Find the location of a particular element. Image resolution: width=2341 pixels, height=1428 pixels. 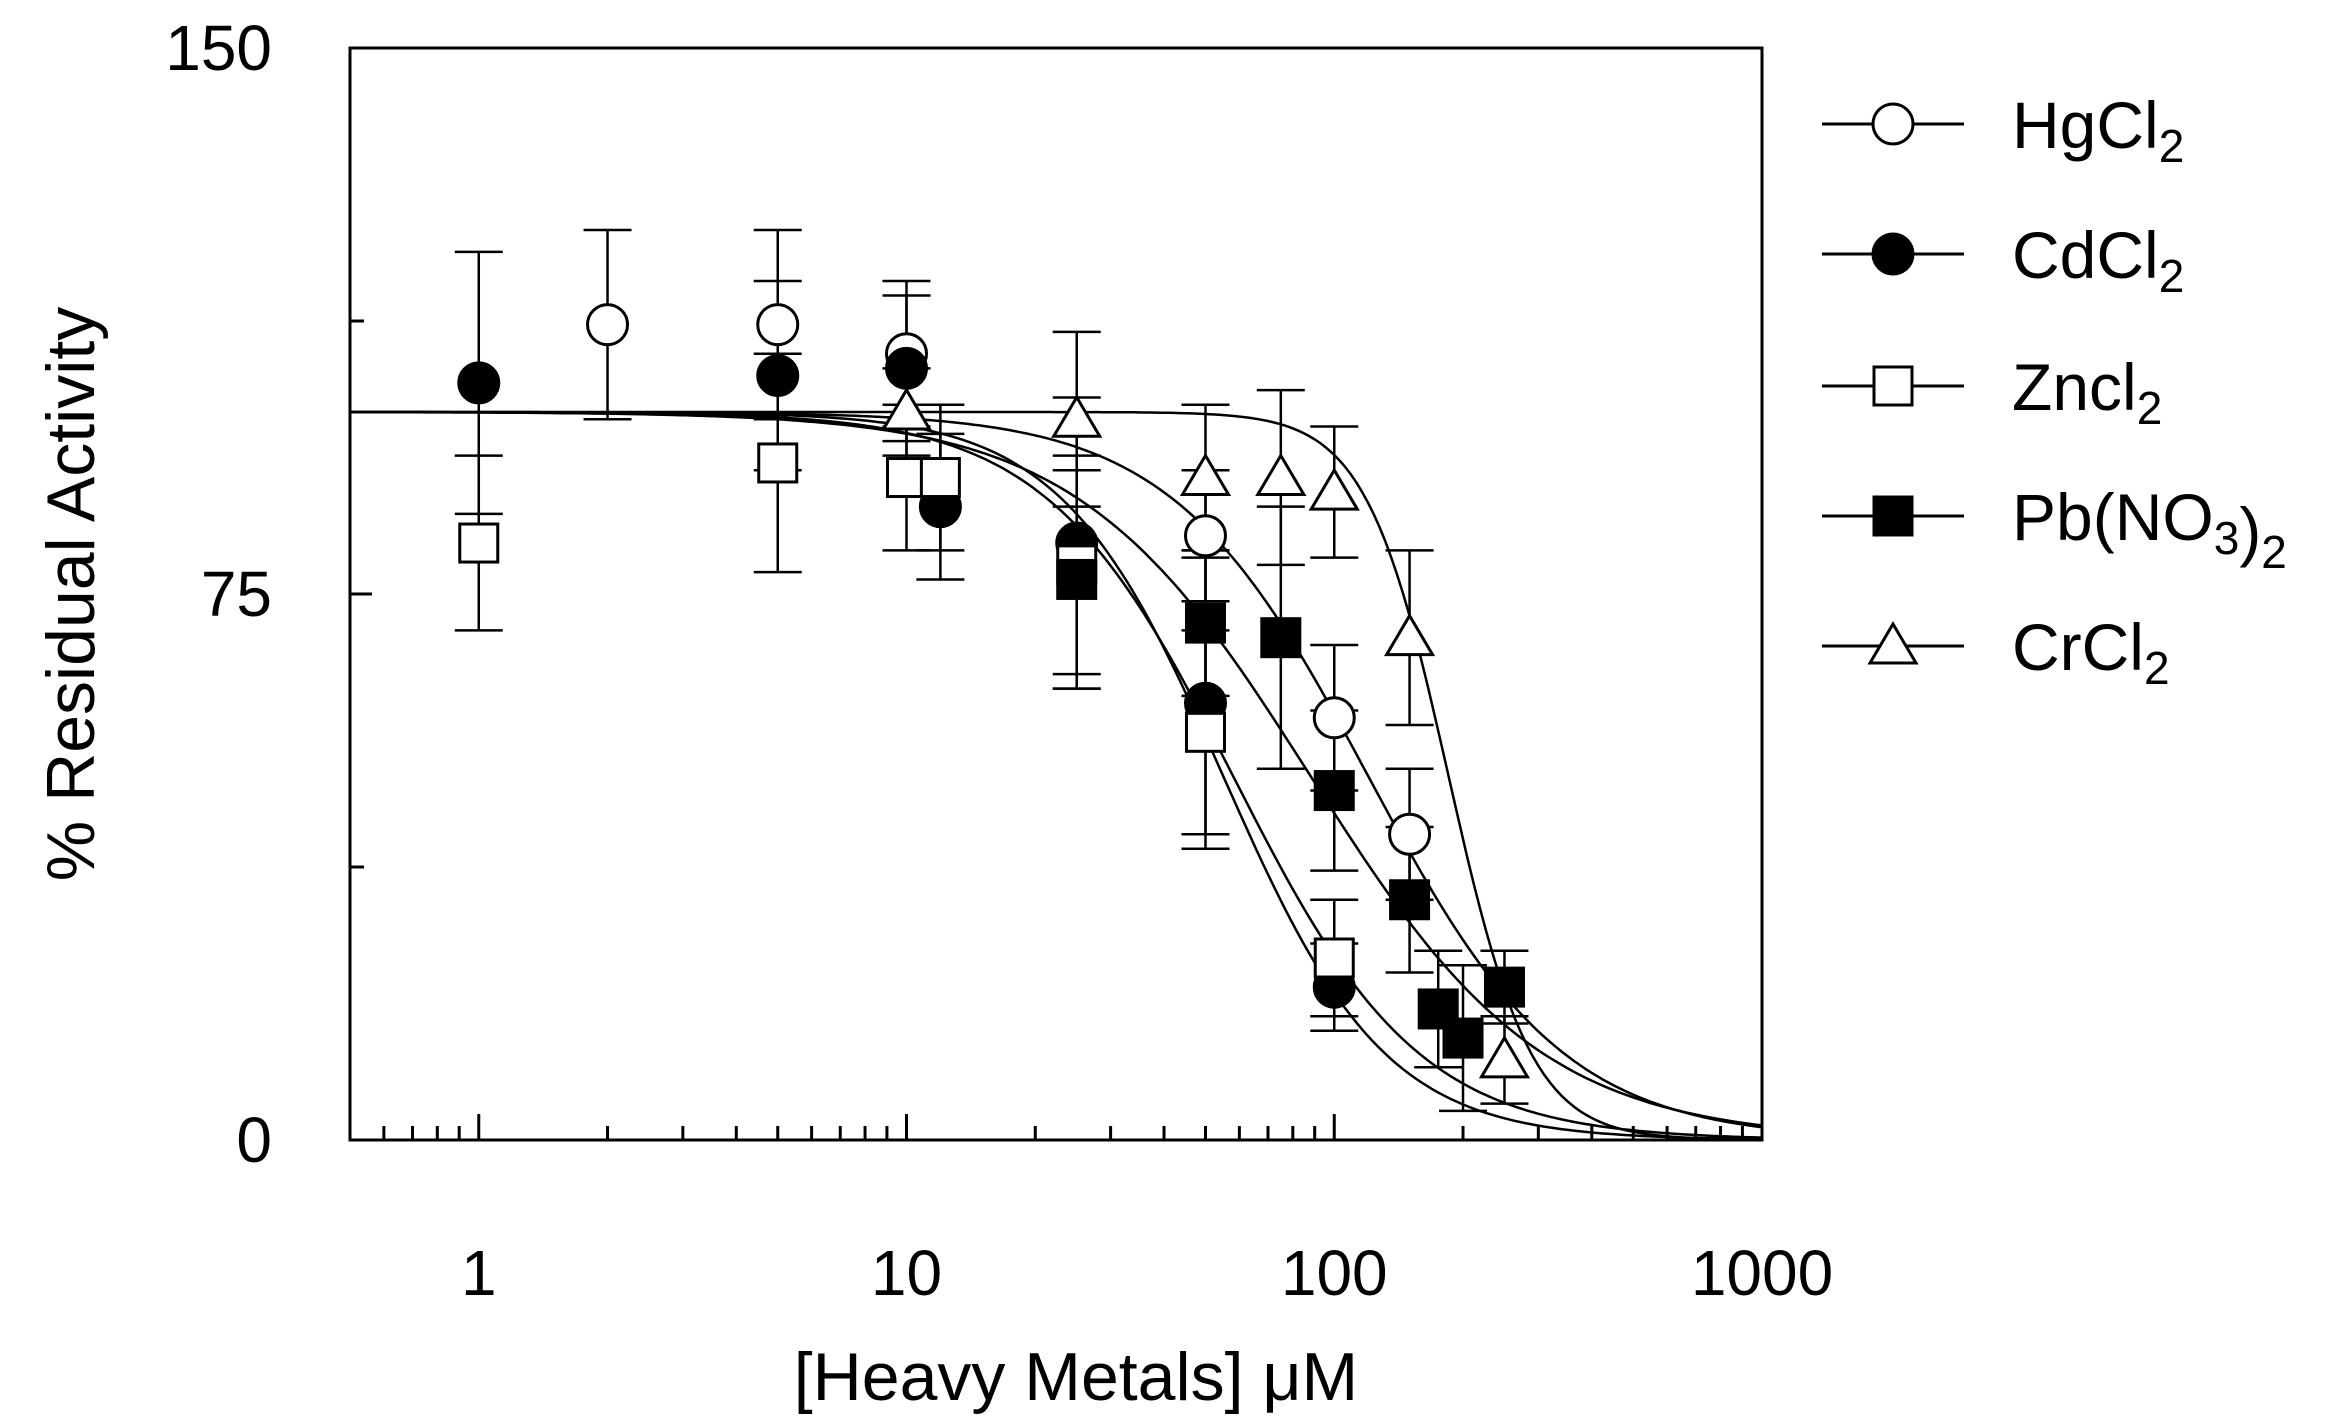

legend-item-crcl2: CrCl2 is located at coordinates (1996, 652).